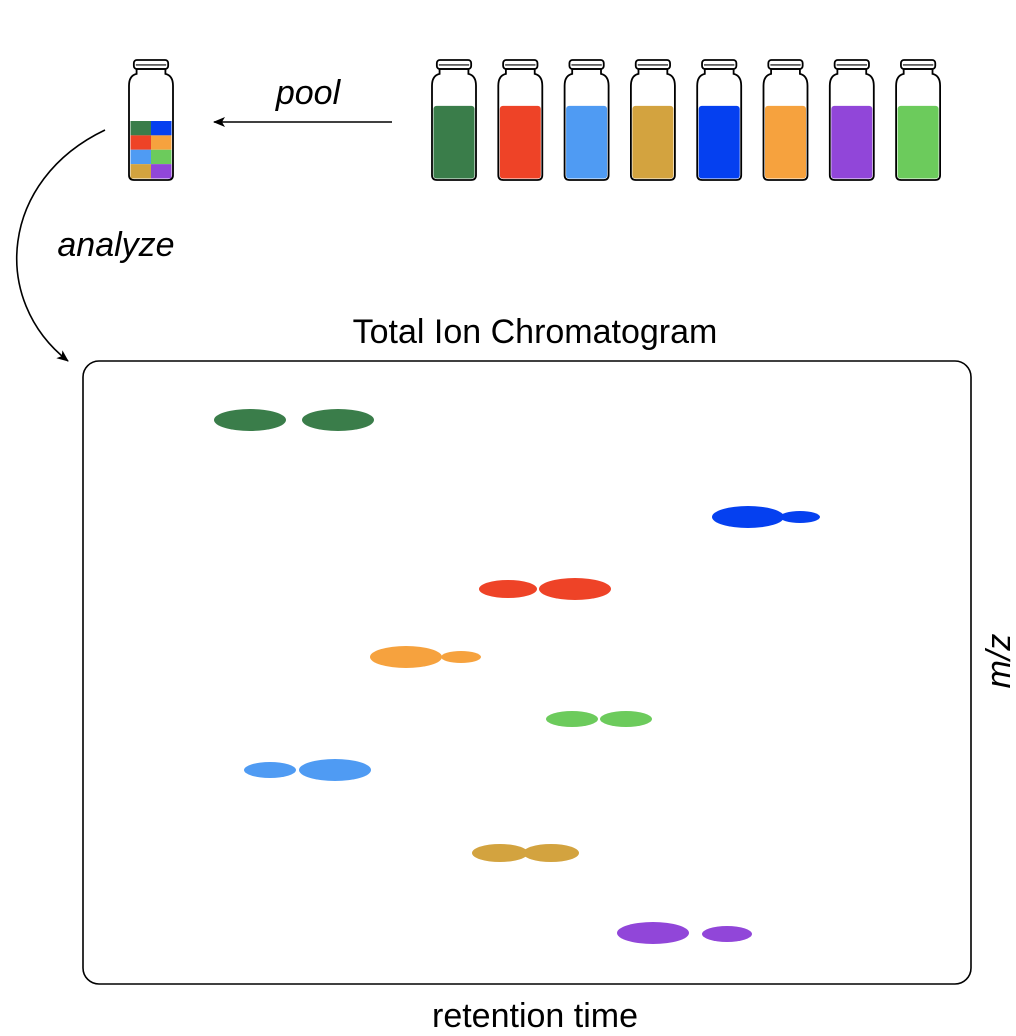  What do you see at coordinates (535, 332) in the screenshot?
I see `chart-title: Total Ion Chromatogram` at bounding box center [535, 332].